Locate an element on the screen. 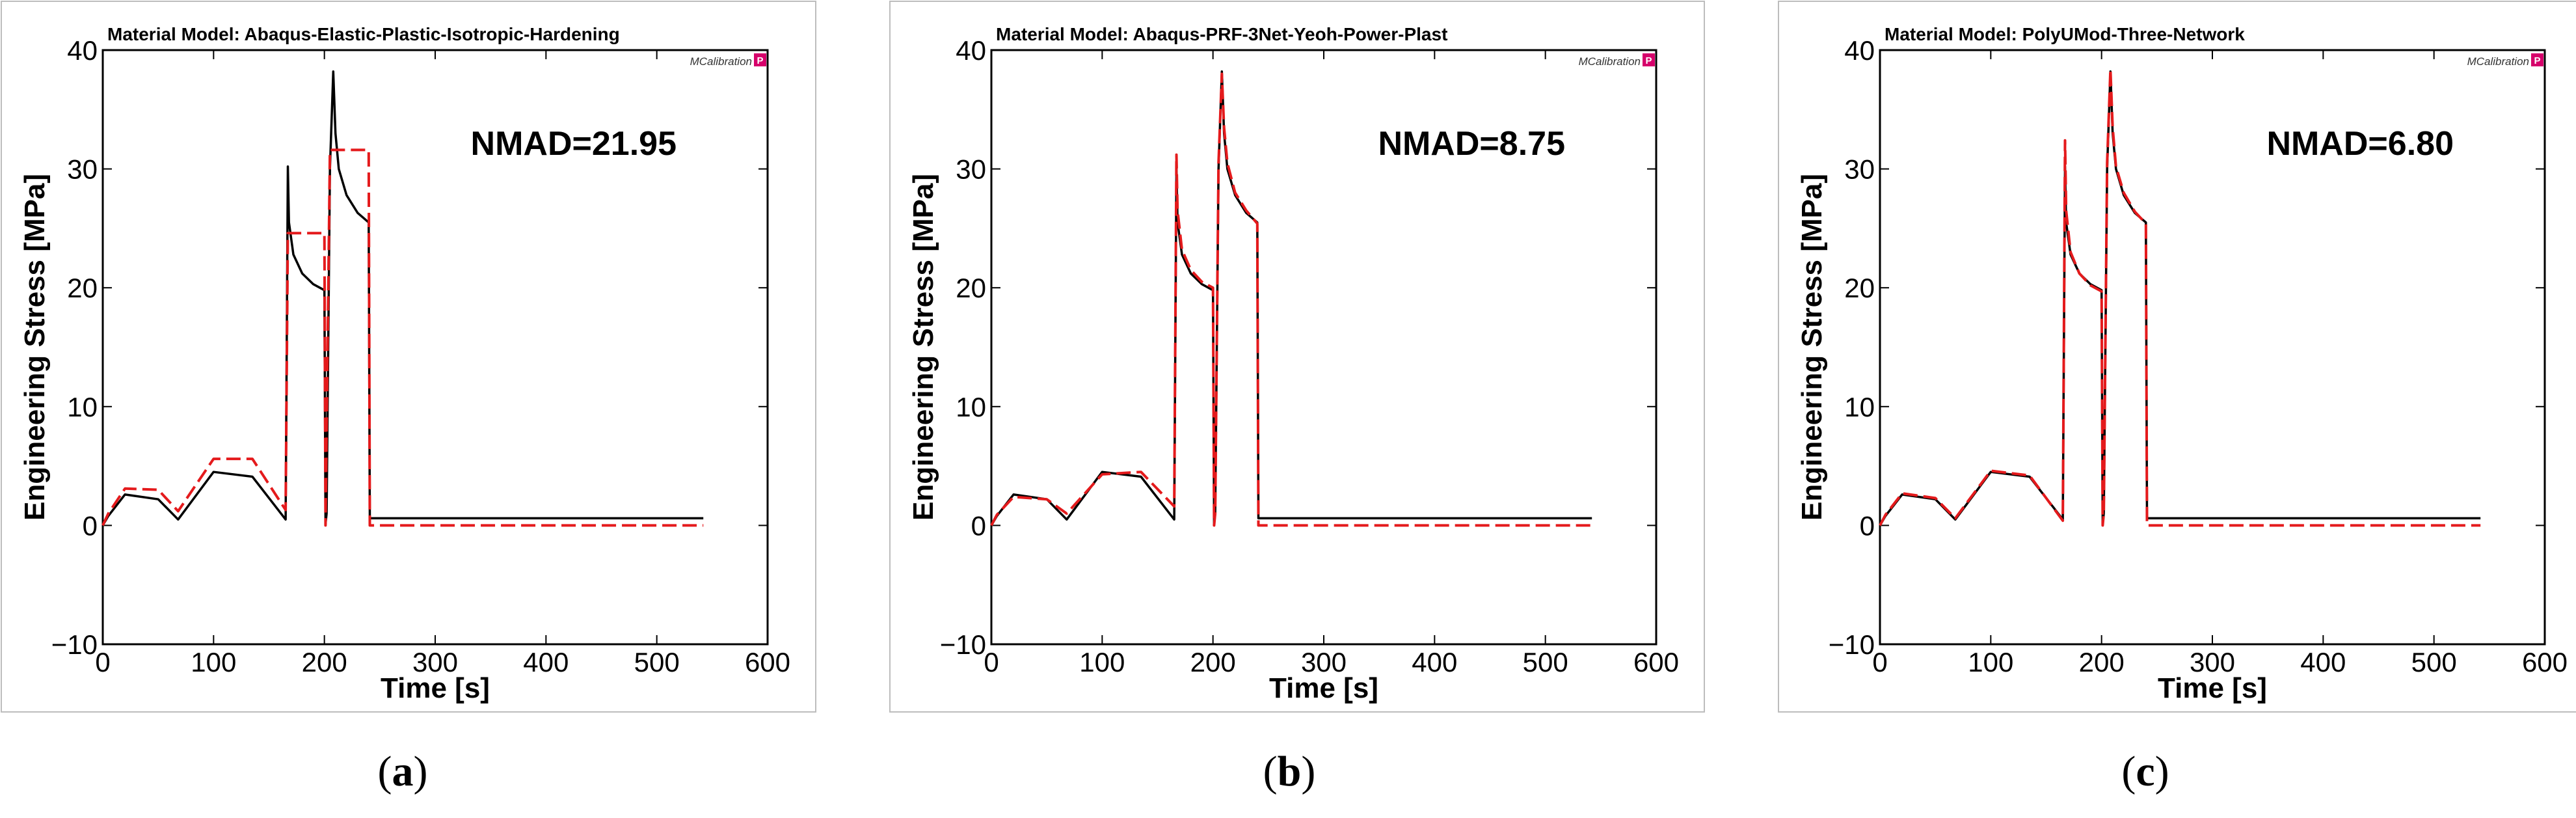 The image size is (2576, 818). nmad-annotation: NMAD=21.95 is located at coordinates (574, 144).